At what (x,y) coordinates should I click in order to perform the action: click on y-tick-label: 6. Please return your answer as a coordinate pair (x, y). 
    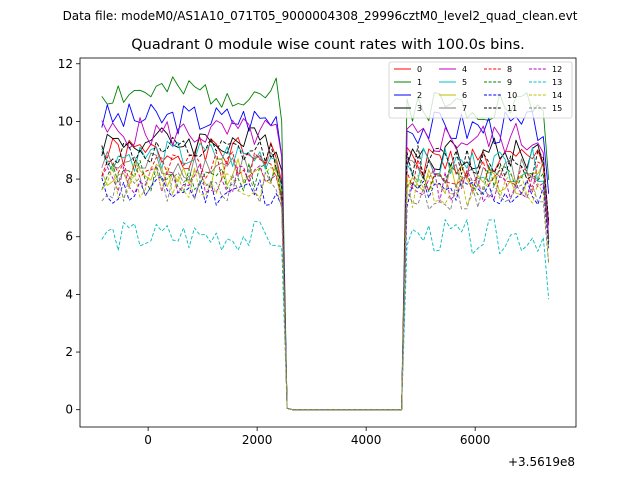
    Looking at the image, I should click on (69, 237).